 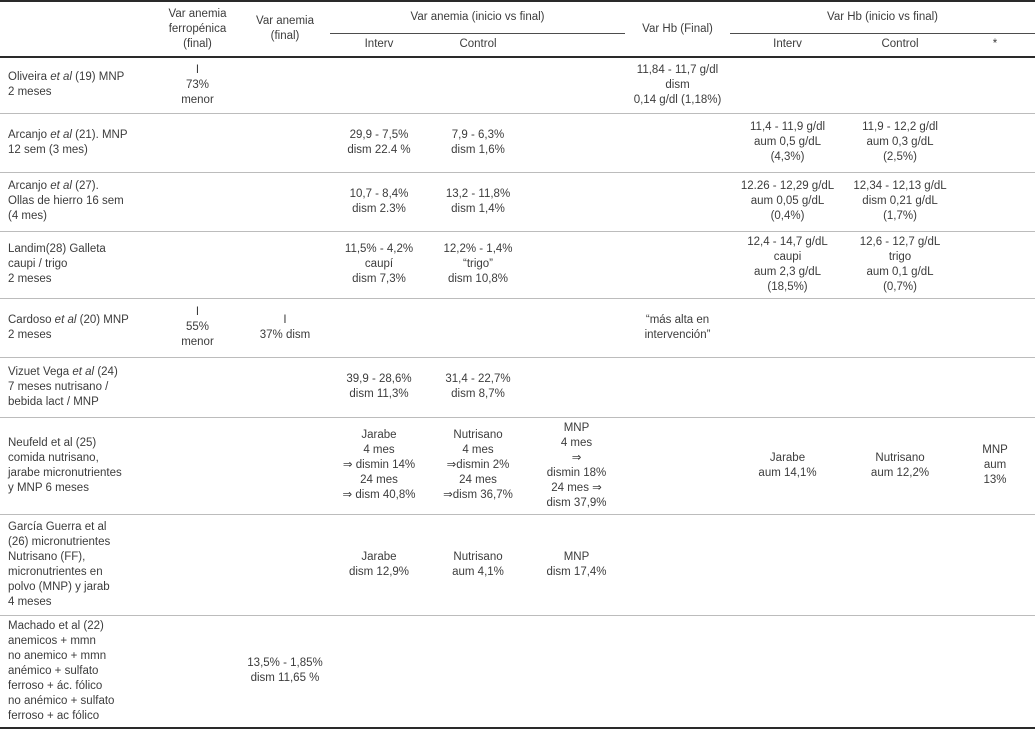 I want to click on header-anemia-interv: Interv, so click(x=379, y=44).